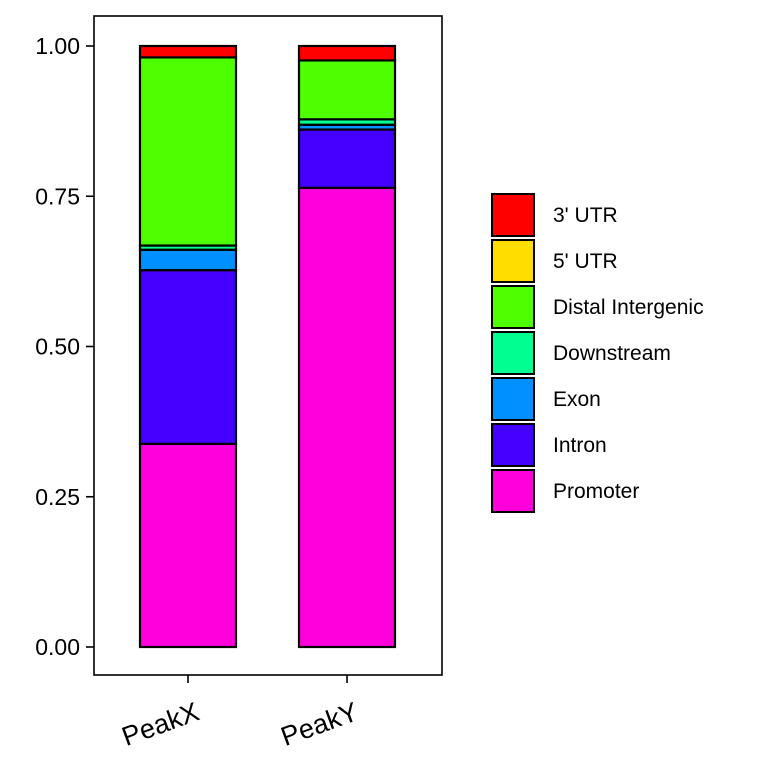  Describe the element at coordinates (57, 497) in the screenshot. I see `y-tick-label: 0.25` at that location.